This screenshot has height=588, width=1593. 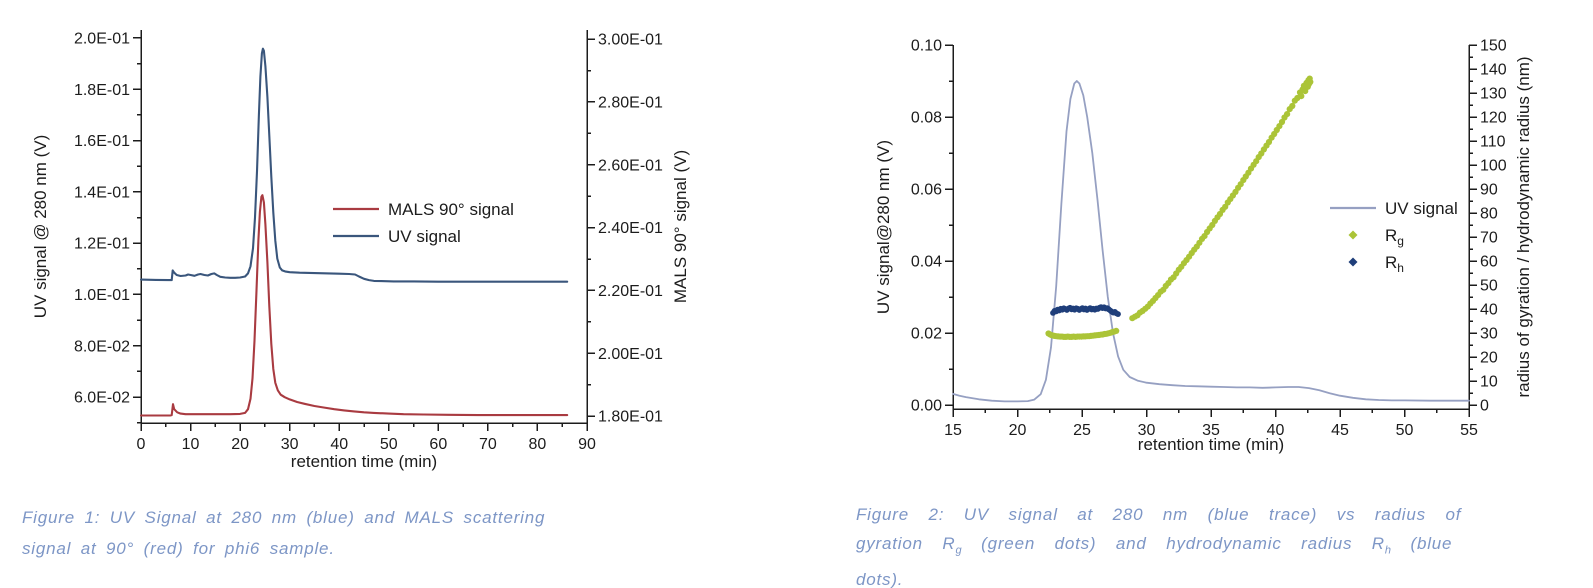 I want to click on y-left-tick-label: 0.06, so click(x=926, y=190).